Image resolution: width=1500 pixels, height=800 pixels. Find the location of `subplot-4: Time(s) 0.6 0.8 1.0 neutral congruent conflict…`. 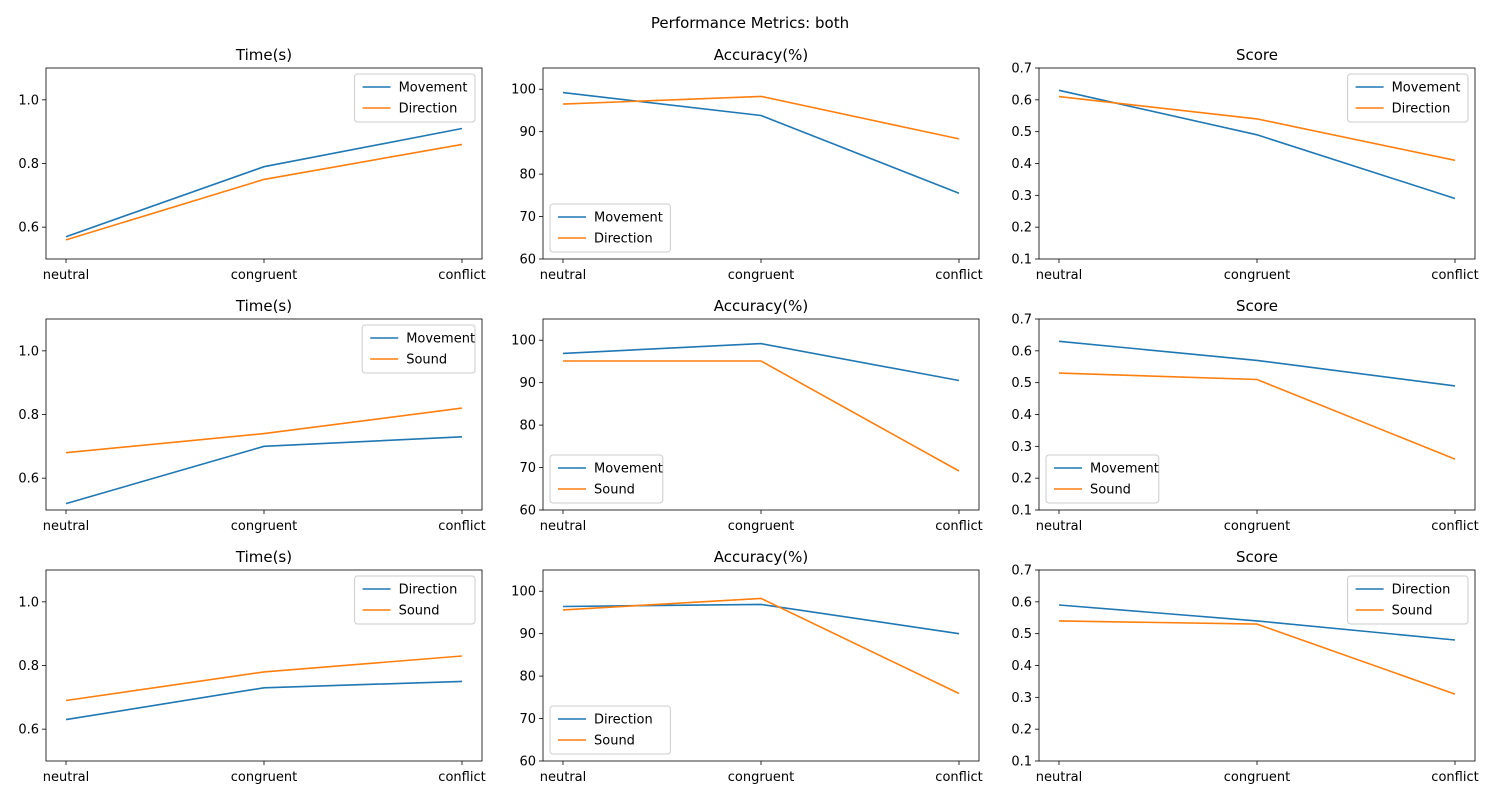

subplot-4: Time(s) 0.6 0.8 1.0 neutral congruent conflict… is located at coordinates (251, 415).